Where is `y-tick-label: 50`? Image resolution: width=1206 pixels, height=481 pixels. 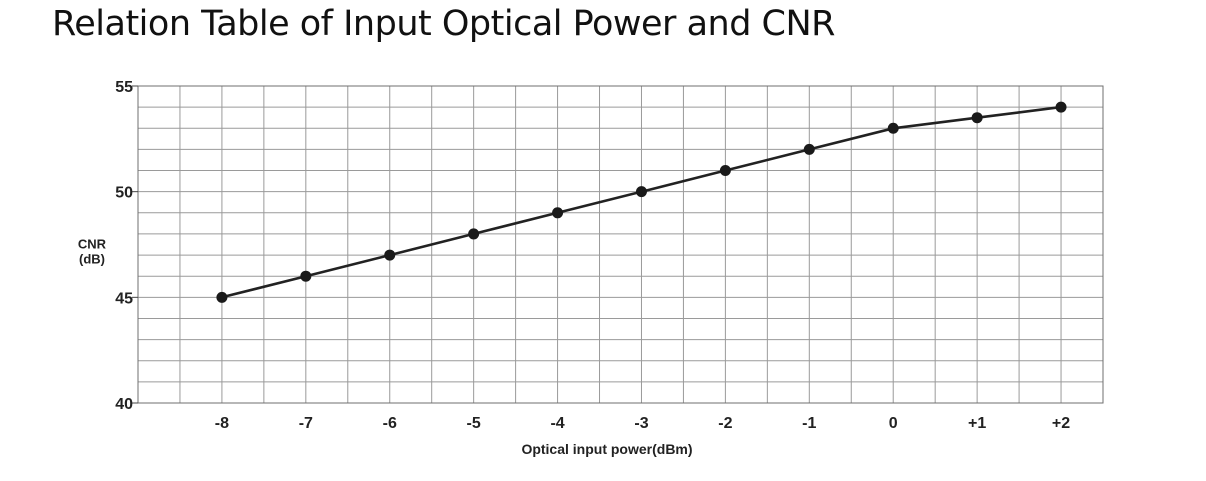 y-tick-label: 50 is located at coordinates (124, 193).